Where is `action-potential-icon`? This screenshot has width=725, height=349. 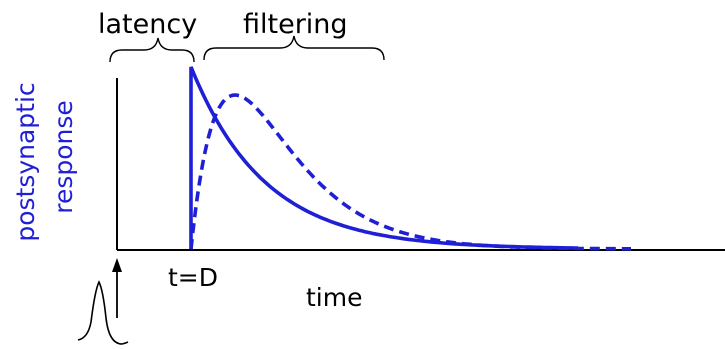
action-potential-icon is located at coordinates (103, 312).